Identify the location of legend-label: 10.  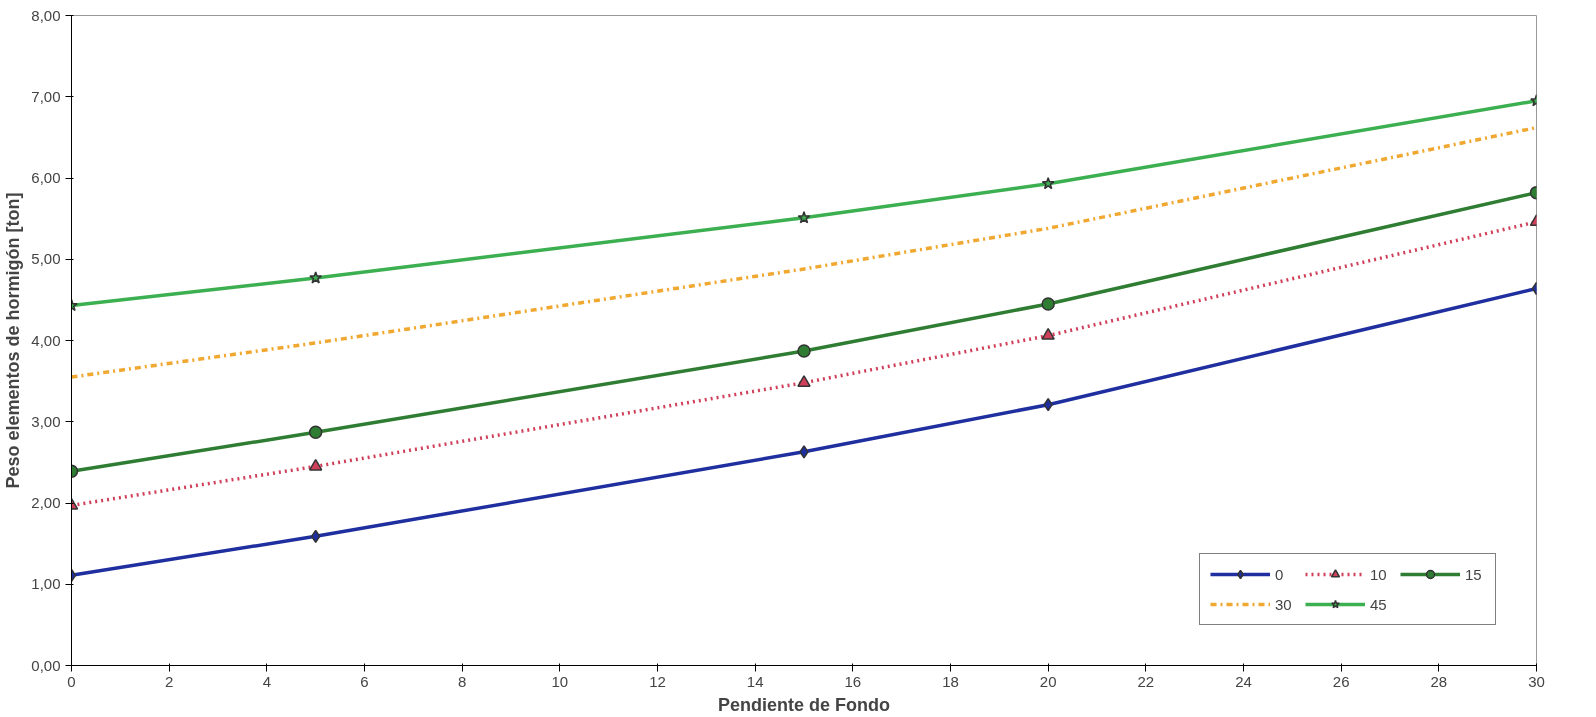
(1379, 574).